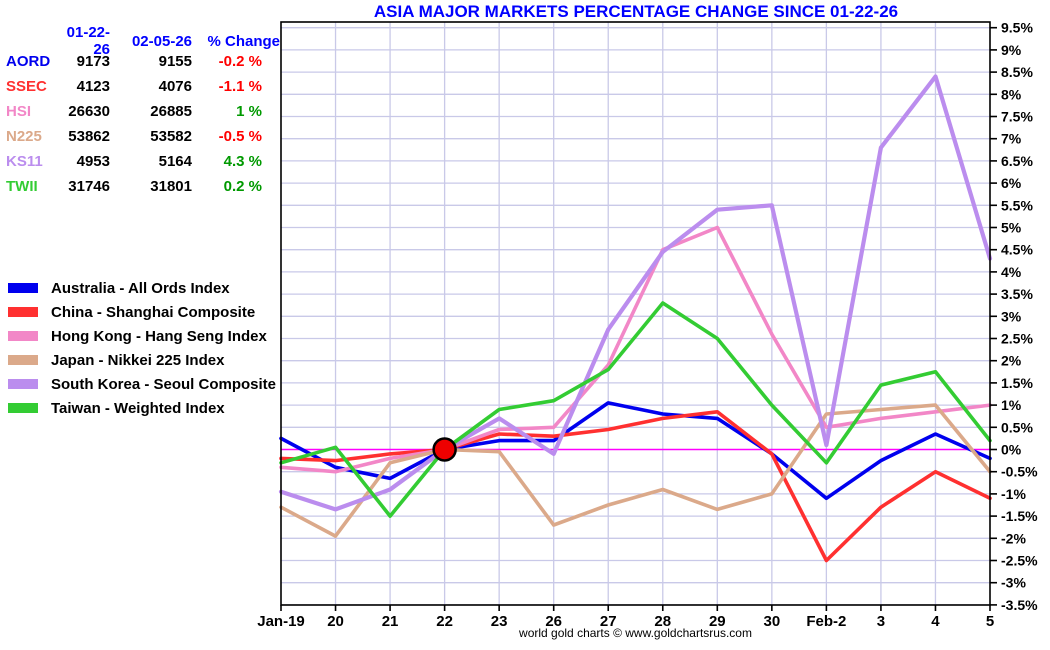 The height and width of the screenshot is (650, 1050). What do you see at coordinates (1017, 205) in the screenshot?
I see `y-axis-label: 5.5%` at bounding box center [1017, 205].